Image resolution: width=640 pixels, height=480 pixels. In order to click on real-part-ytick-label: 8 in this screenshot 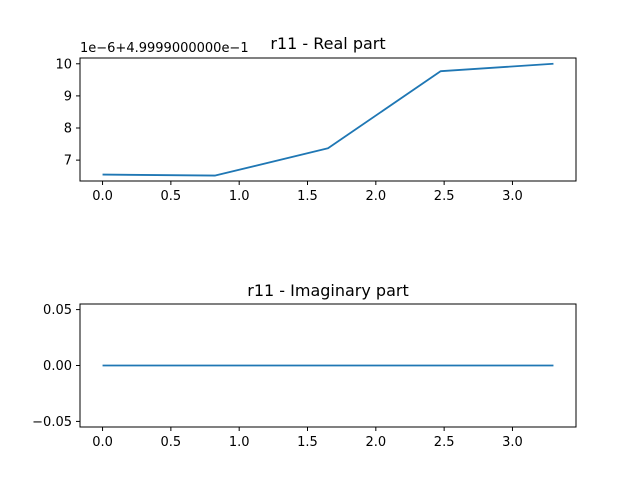, I will do `click(68, 129)`.